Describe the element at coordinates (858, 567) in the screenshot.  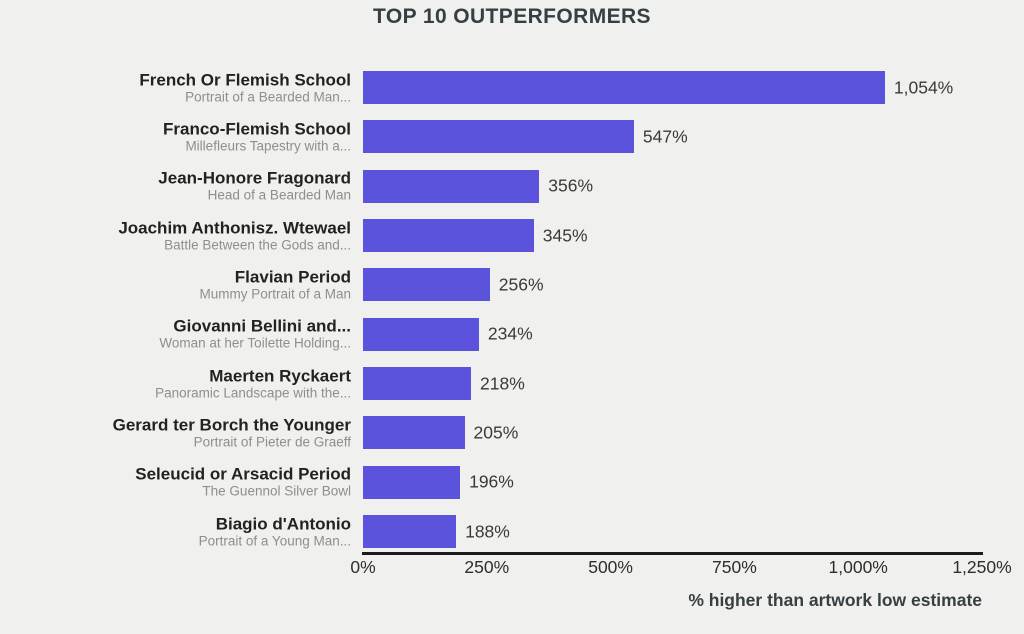
I see `x-axis-tick: 1,000%` at that location.